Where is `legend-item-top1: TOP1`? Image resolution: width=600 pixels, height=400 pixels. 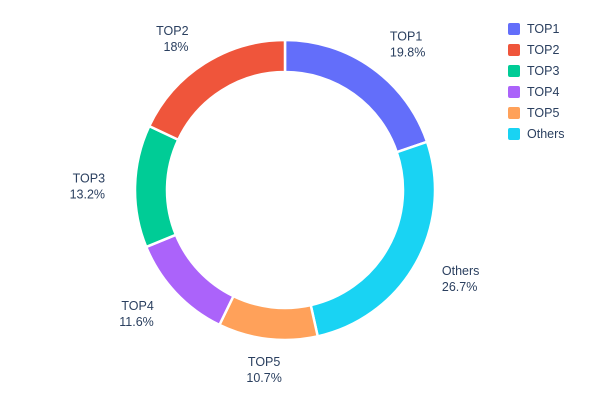 legend-item-top1: TOP1 is located at coordinates (536, 29).